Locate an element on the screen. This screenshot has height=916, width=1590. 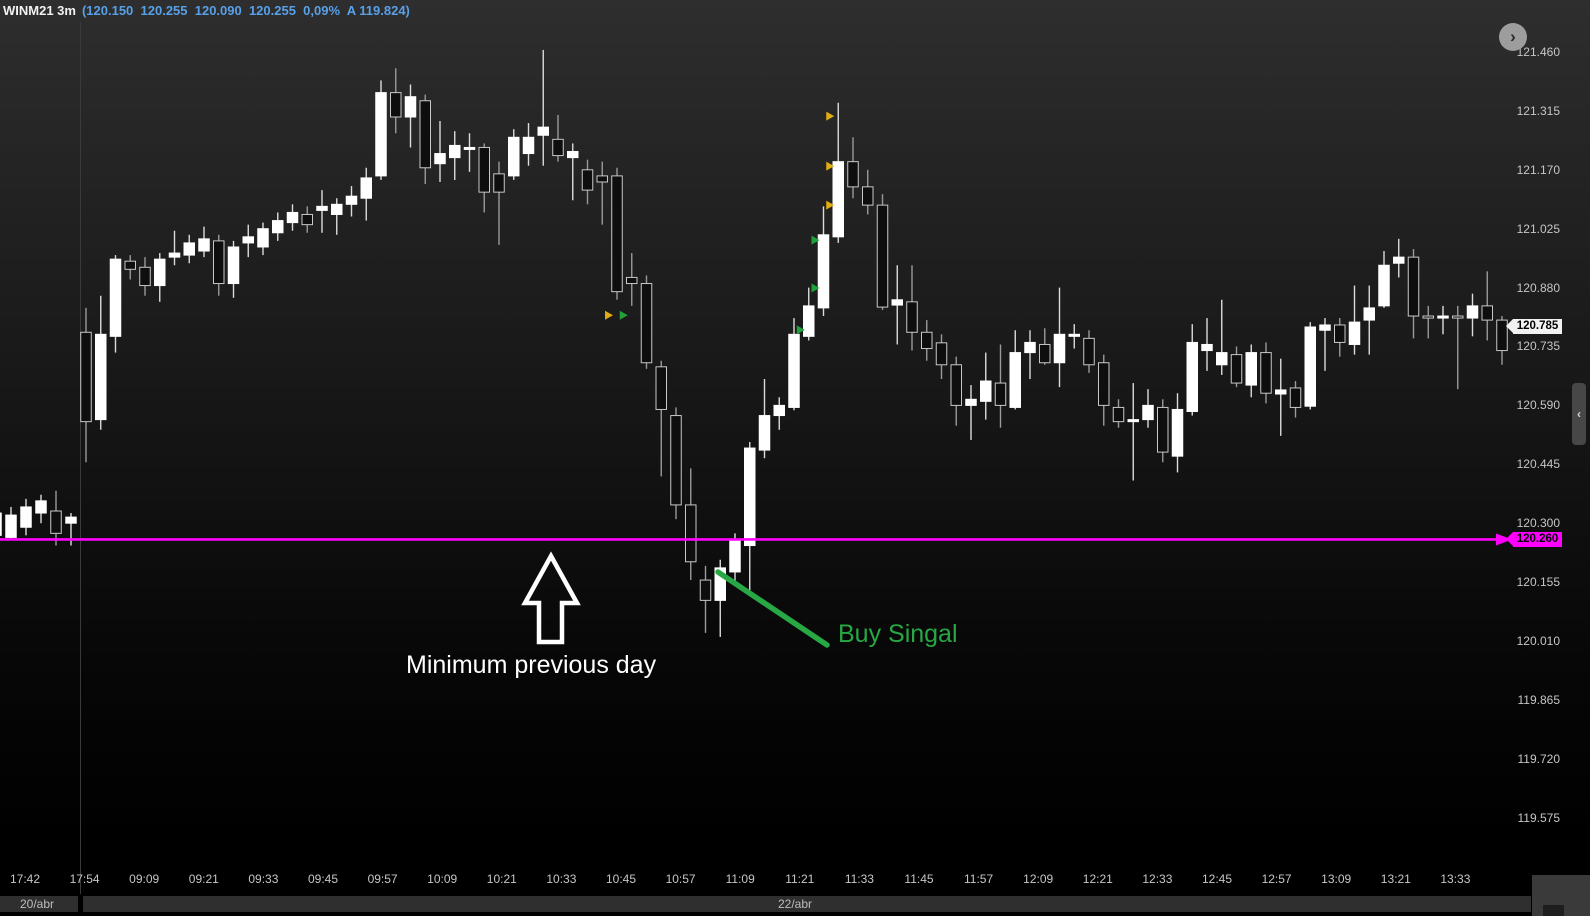
time-axis-label: 11:57 is located at coordinates (979, 879).